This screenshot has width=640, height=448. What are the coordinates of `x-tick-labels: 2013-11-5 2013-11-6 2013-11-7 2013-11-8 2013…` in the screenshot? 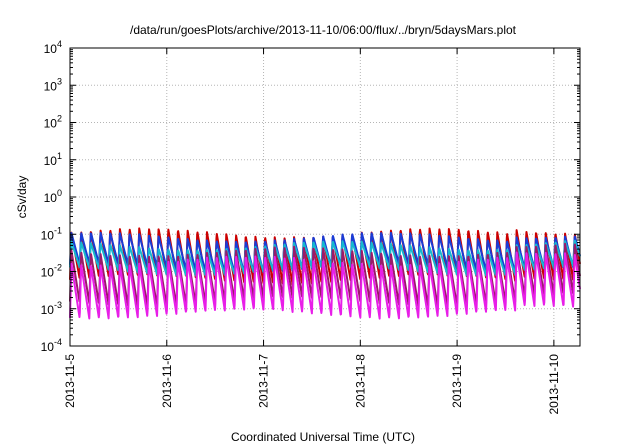 It's located at (312, 384).